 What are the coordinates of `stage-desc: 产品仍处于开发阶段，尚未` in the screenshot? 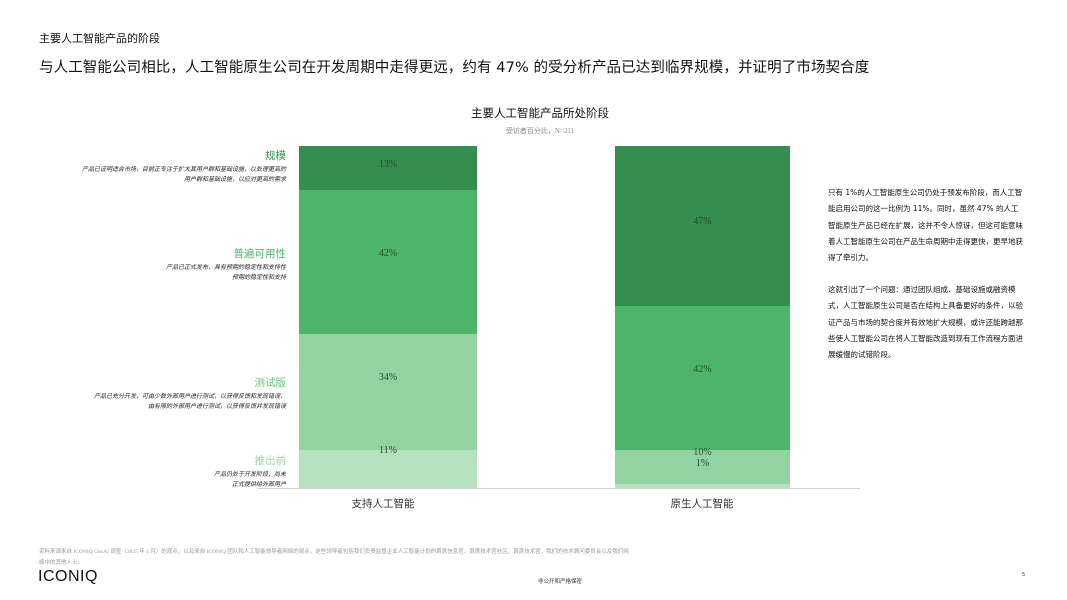 It's located at (249, 474).